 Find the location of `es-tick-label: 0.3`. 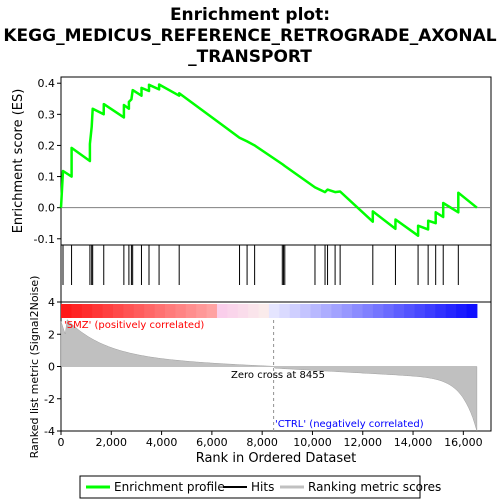

es-tick-label: 0.3 is located at coordinates (47, 114).